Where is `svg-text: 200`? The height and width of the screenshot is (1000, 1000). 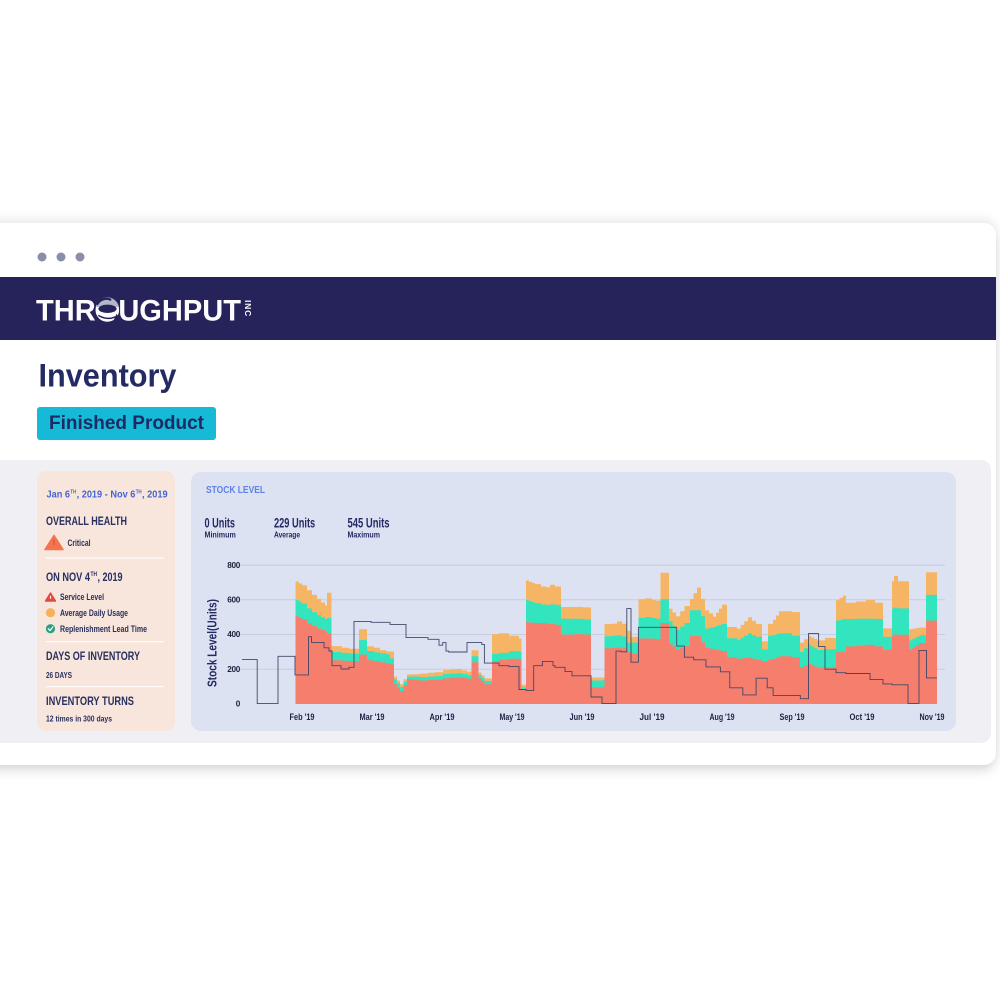
svg-text: 200 is located at coordinates (234, 669).